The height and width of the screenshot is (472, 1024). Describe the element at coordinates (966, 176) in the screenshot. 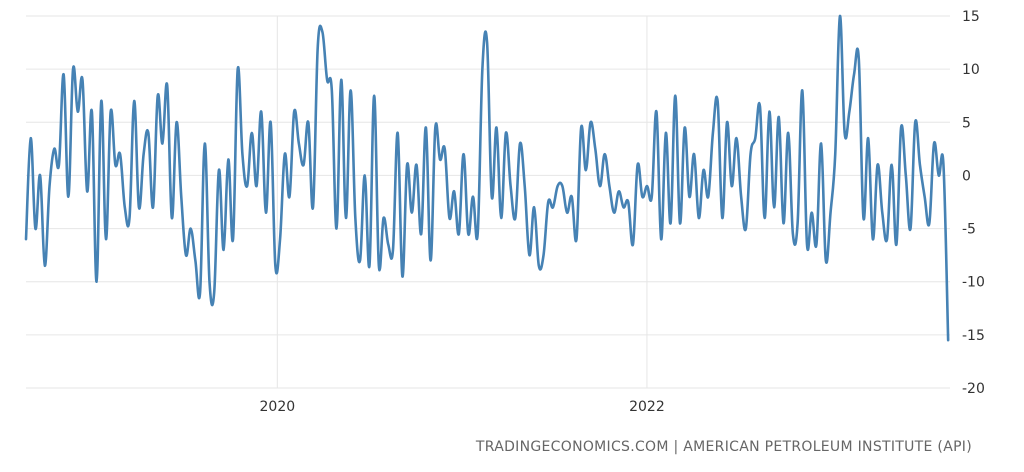

I see `y-tick-label: 0` at that location.